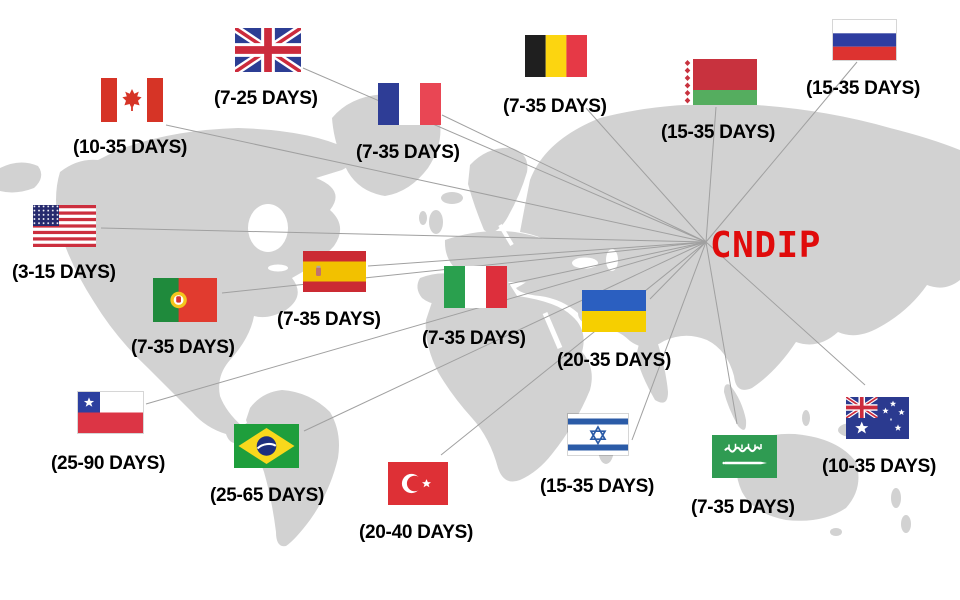 This screenshot has width=960, height=600. I want to click on turkey-flag-icon, so click(418, 483).